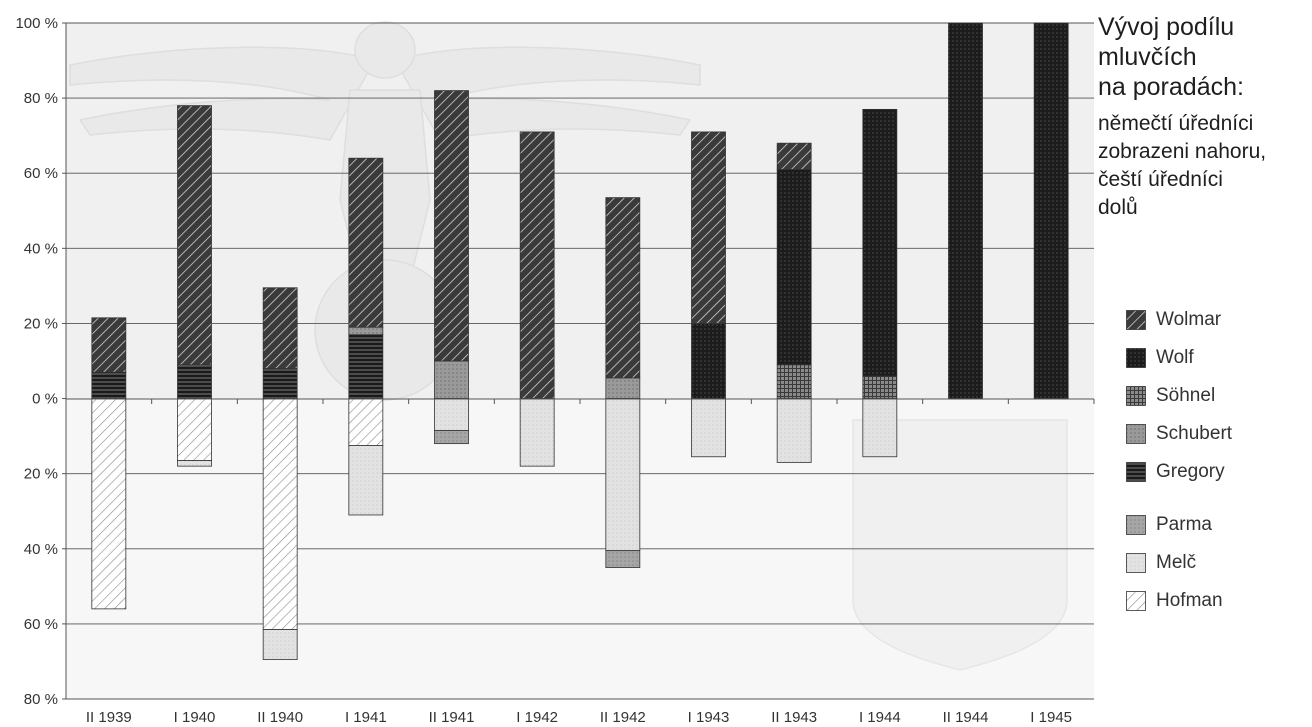 Image resolution: width=1312 pixels, height=727 pixels. Describe the element at coordinates (1176, 123) in the screenshot. I see `chart-subtitle-line: němečtí úředníci` at that location.